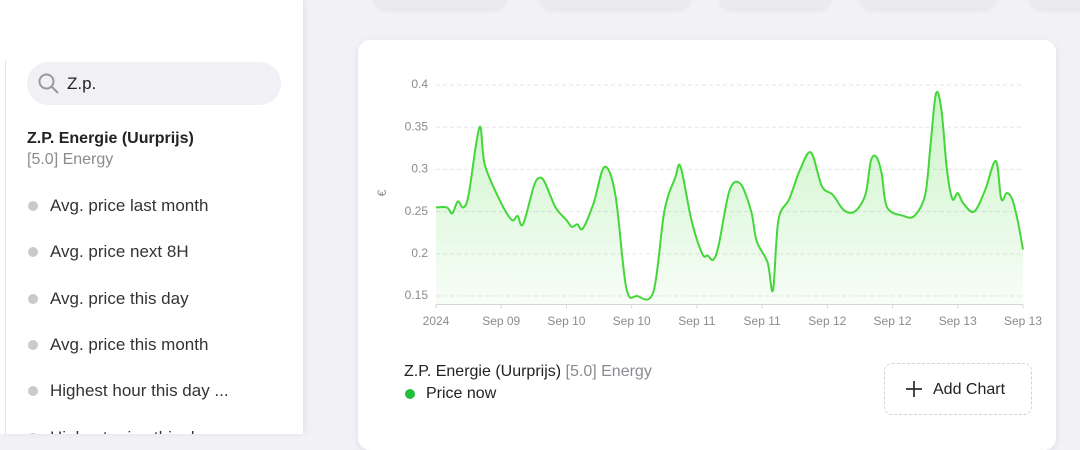 This screenshot has height=450, width=1080. Describe the element at coordinates (119, 298) in the screenshot. I see `list-item: Avg. price this day` at that location.